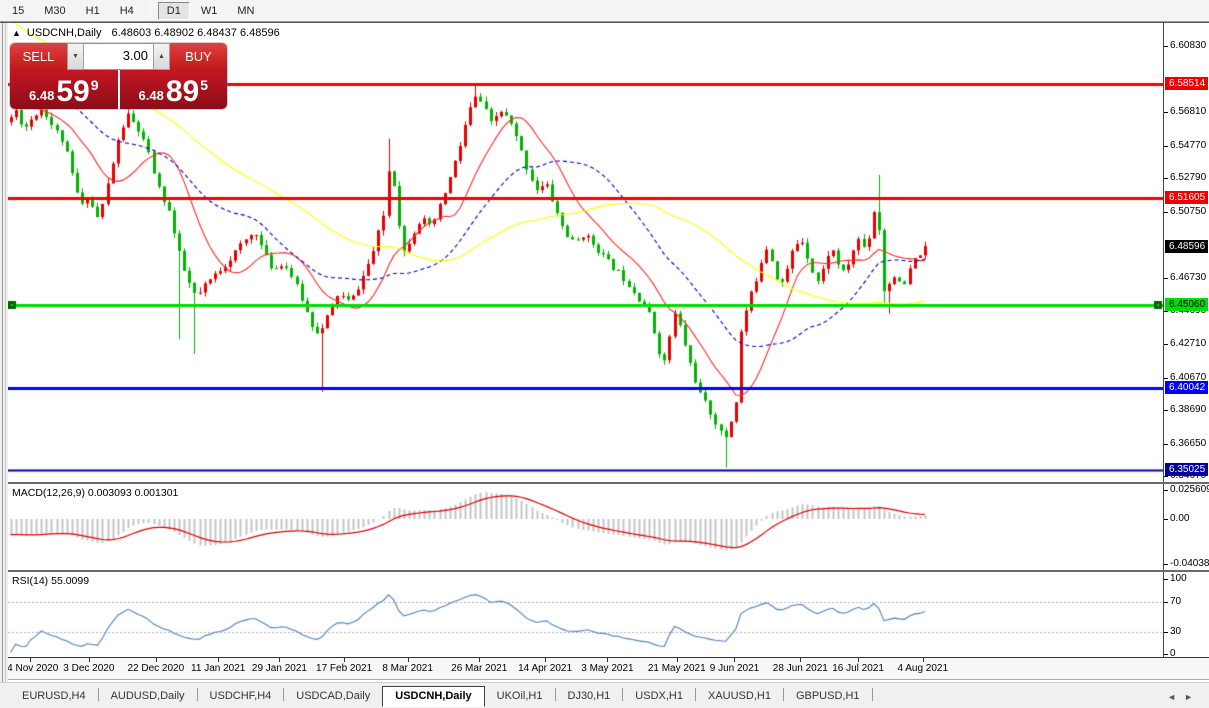  I want to click on buy-price-box: 6.48 89 5, so click(173, 89).